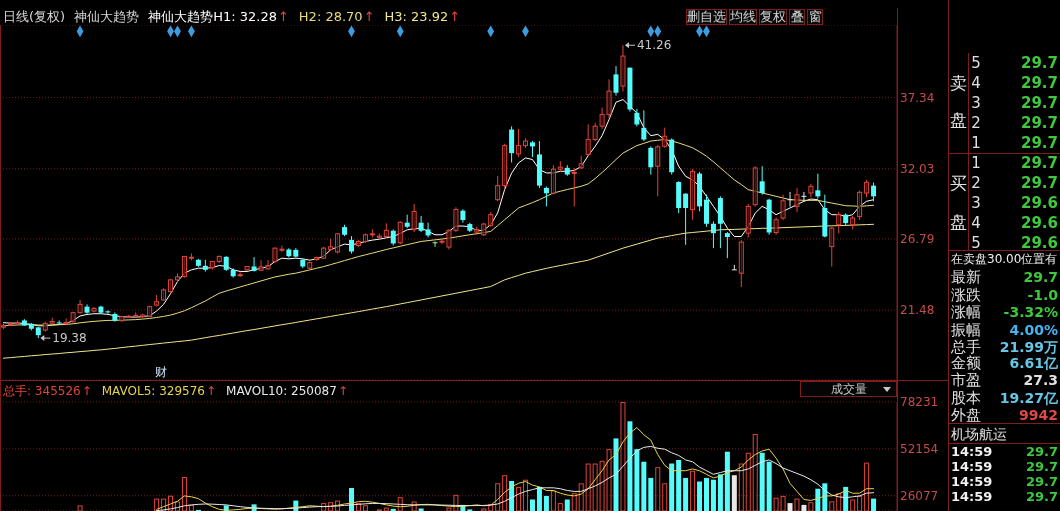 The image size is (1060, 511). Describe the element at coordinates (107, 17) in the screenshot. I see `chart-subtitle: 神仙大趋势` at that location.